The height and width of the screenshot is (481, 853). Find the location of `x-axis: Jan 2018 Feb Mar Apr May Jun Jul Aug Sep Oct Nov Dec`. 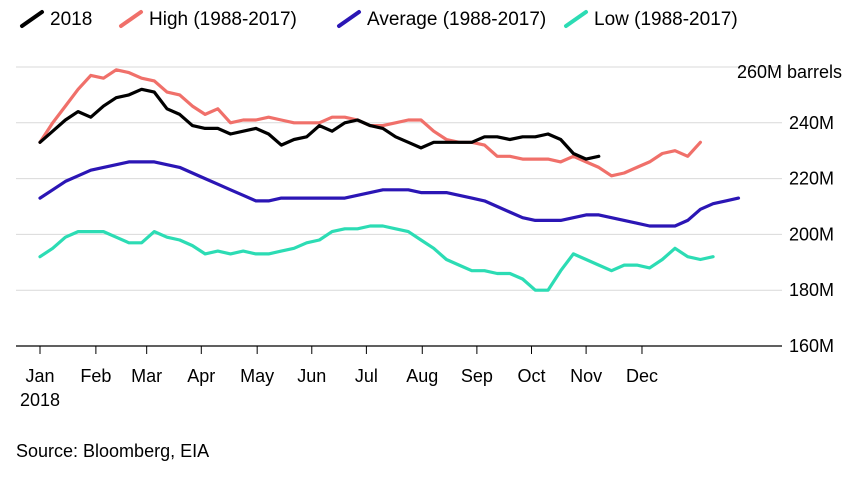

x-axis: Jan 2018 Feb Mar Apr May Jun Jul Aug Sep Oct Nov Dec is located at coordinates (399, 377).